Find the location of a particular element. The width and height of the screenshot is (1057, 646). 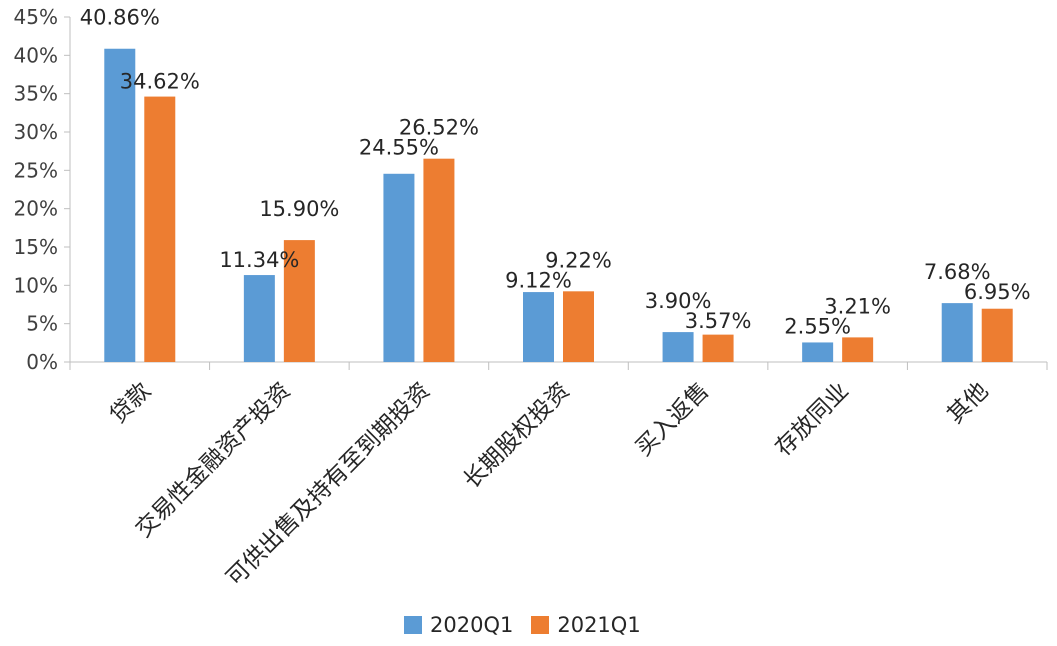

data-label-2021q1-3: 9.22% is located at coordinates (578, 260).